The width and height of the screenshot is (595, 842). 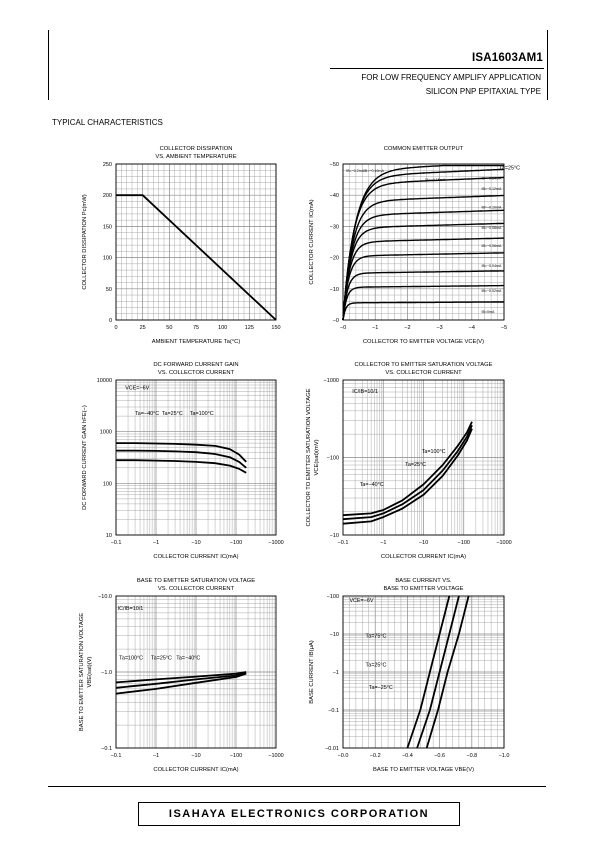 I want to click on grid-c2, so click(x=423, y=242).